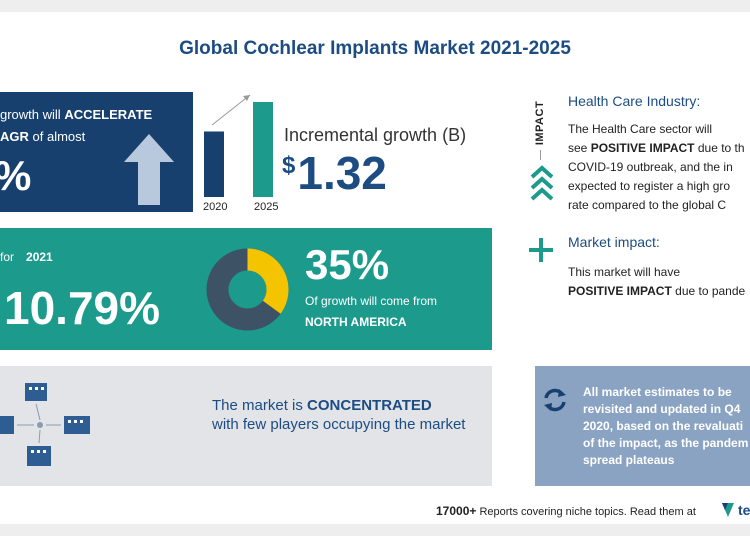  Describe the element at coordinates (541, 250) in the screenshot. I see `plus-icon` at that location.